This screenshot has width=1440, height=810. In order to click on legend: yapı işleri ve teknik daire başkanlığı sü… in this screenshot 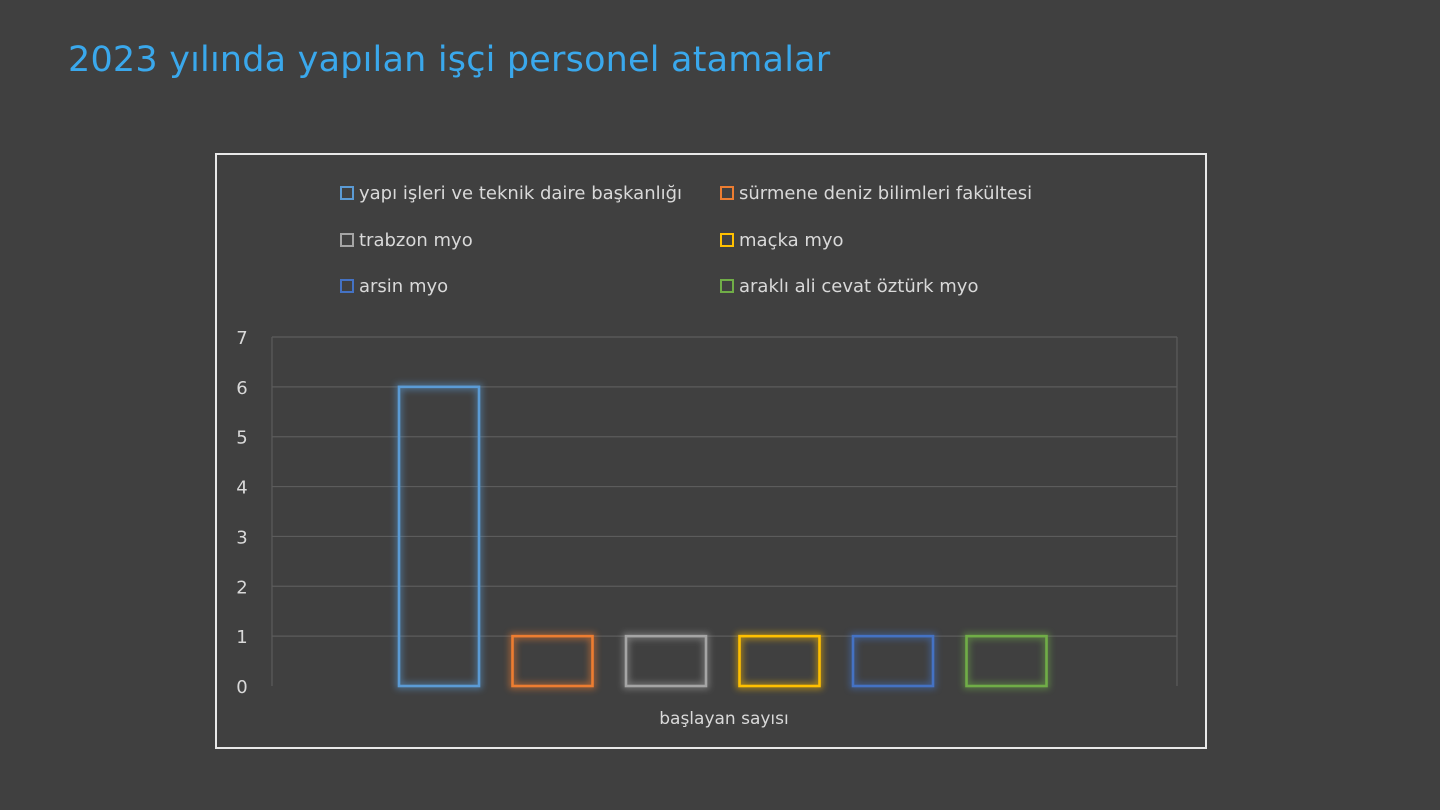, I will do `click(686, 240)`.